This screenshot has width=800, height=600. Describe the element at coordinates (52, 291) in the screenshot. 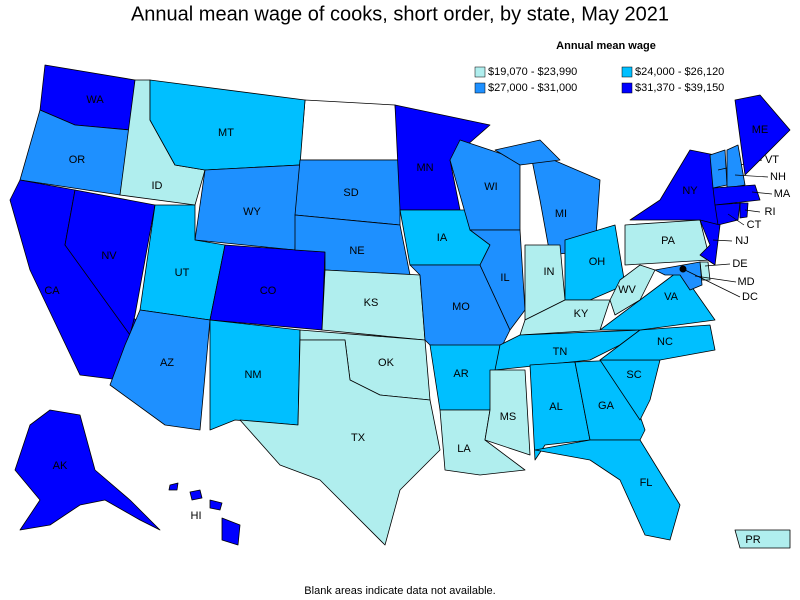

I see `state-label: CA` at that location.